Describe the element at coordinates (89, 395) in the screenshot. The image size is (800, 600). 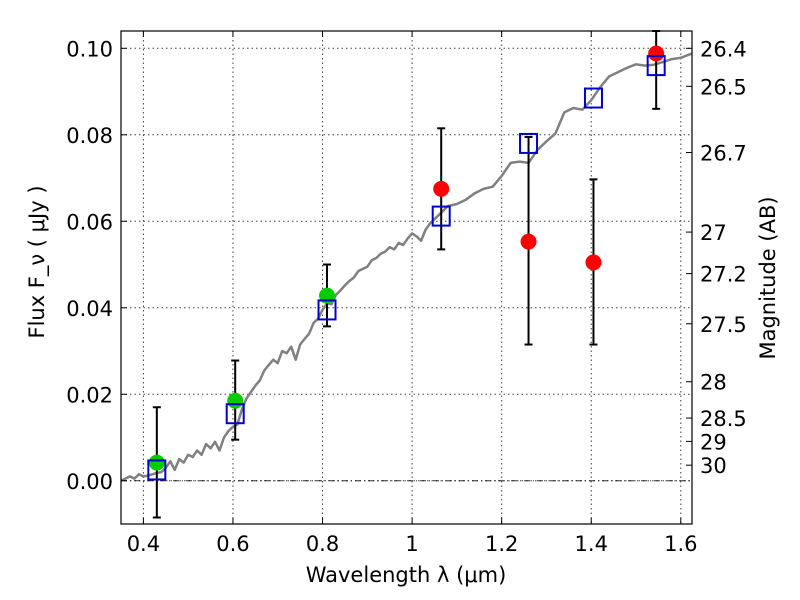
I see `y-tick-label: 0.02` at that location.